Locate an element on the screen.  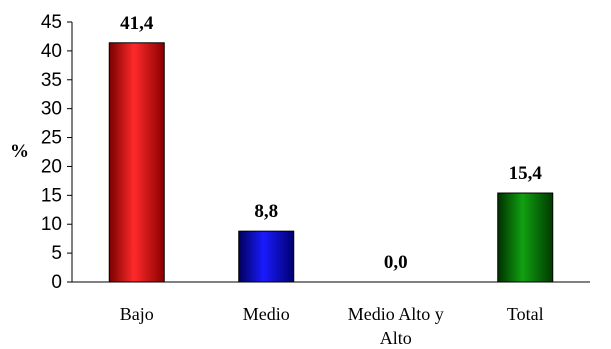
y-tick-label: 45 is located at coordinates (51, 22).